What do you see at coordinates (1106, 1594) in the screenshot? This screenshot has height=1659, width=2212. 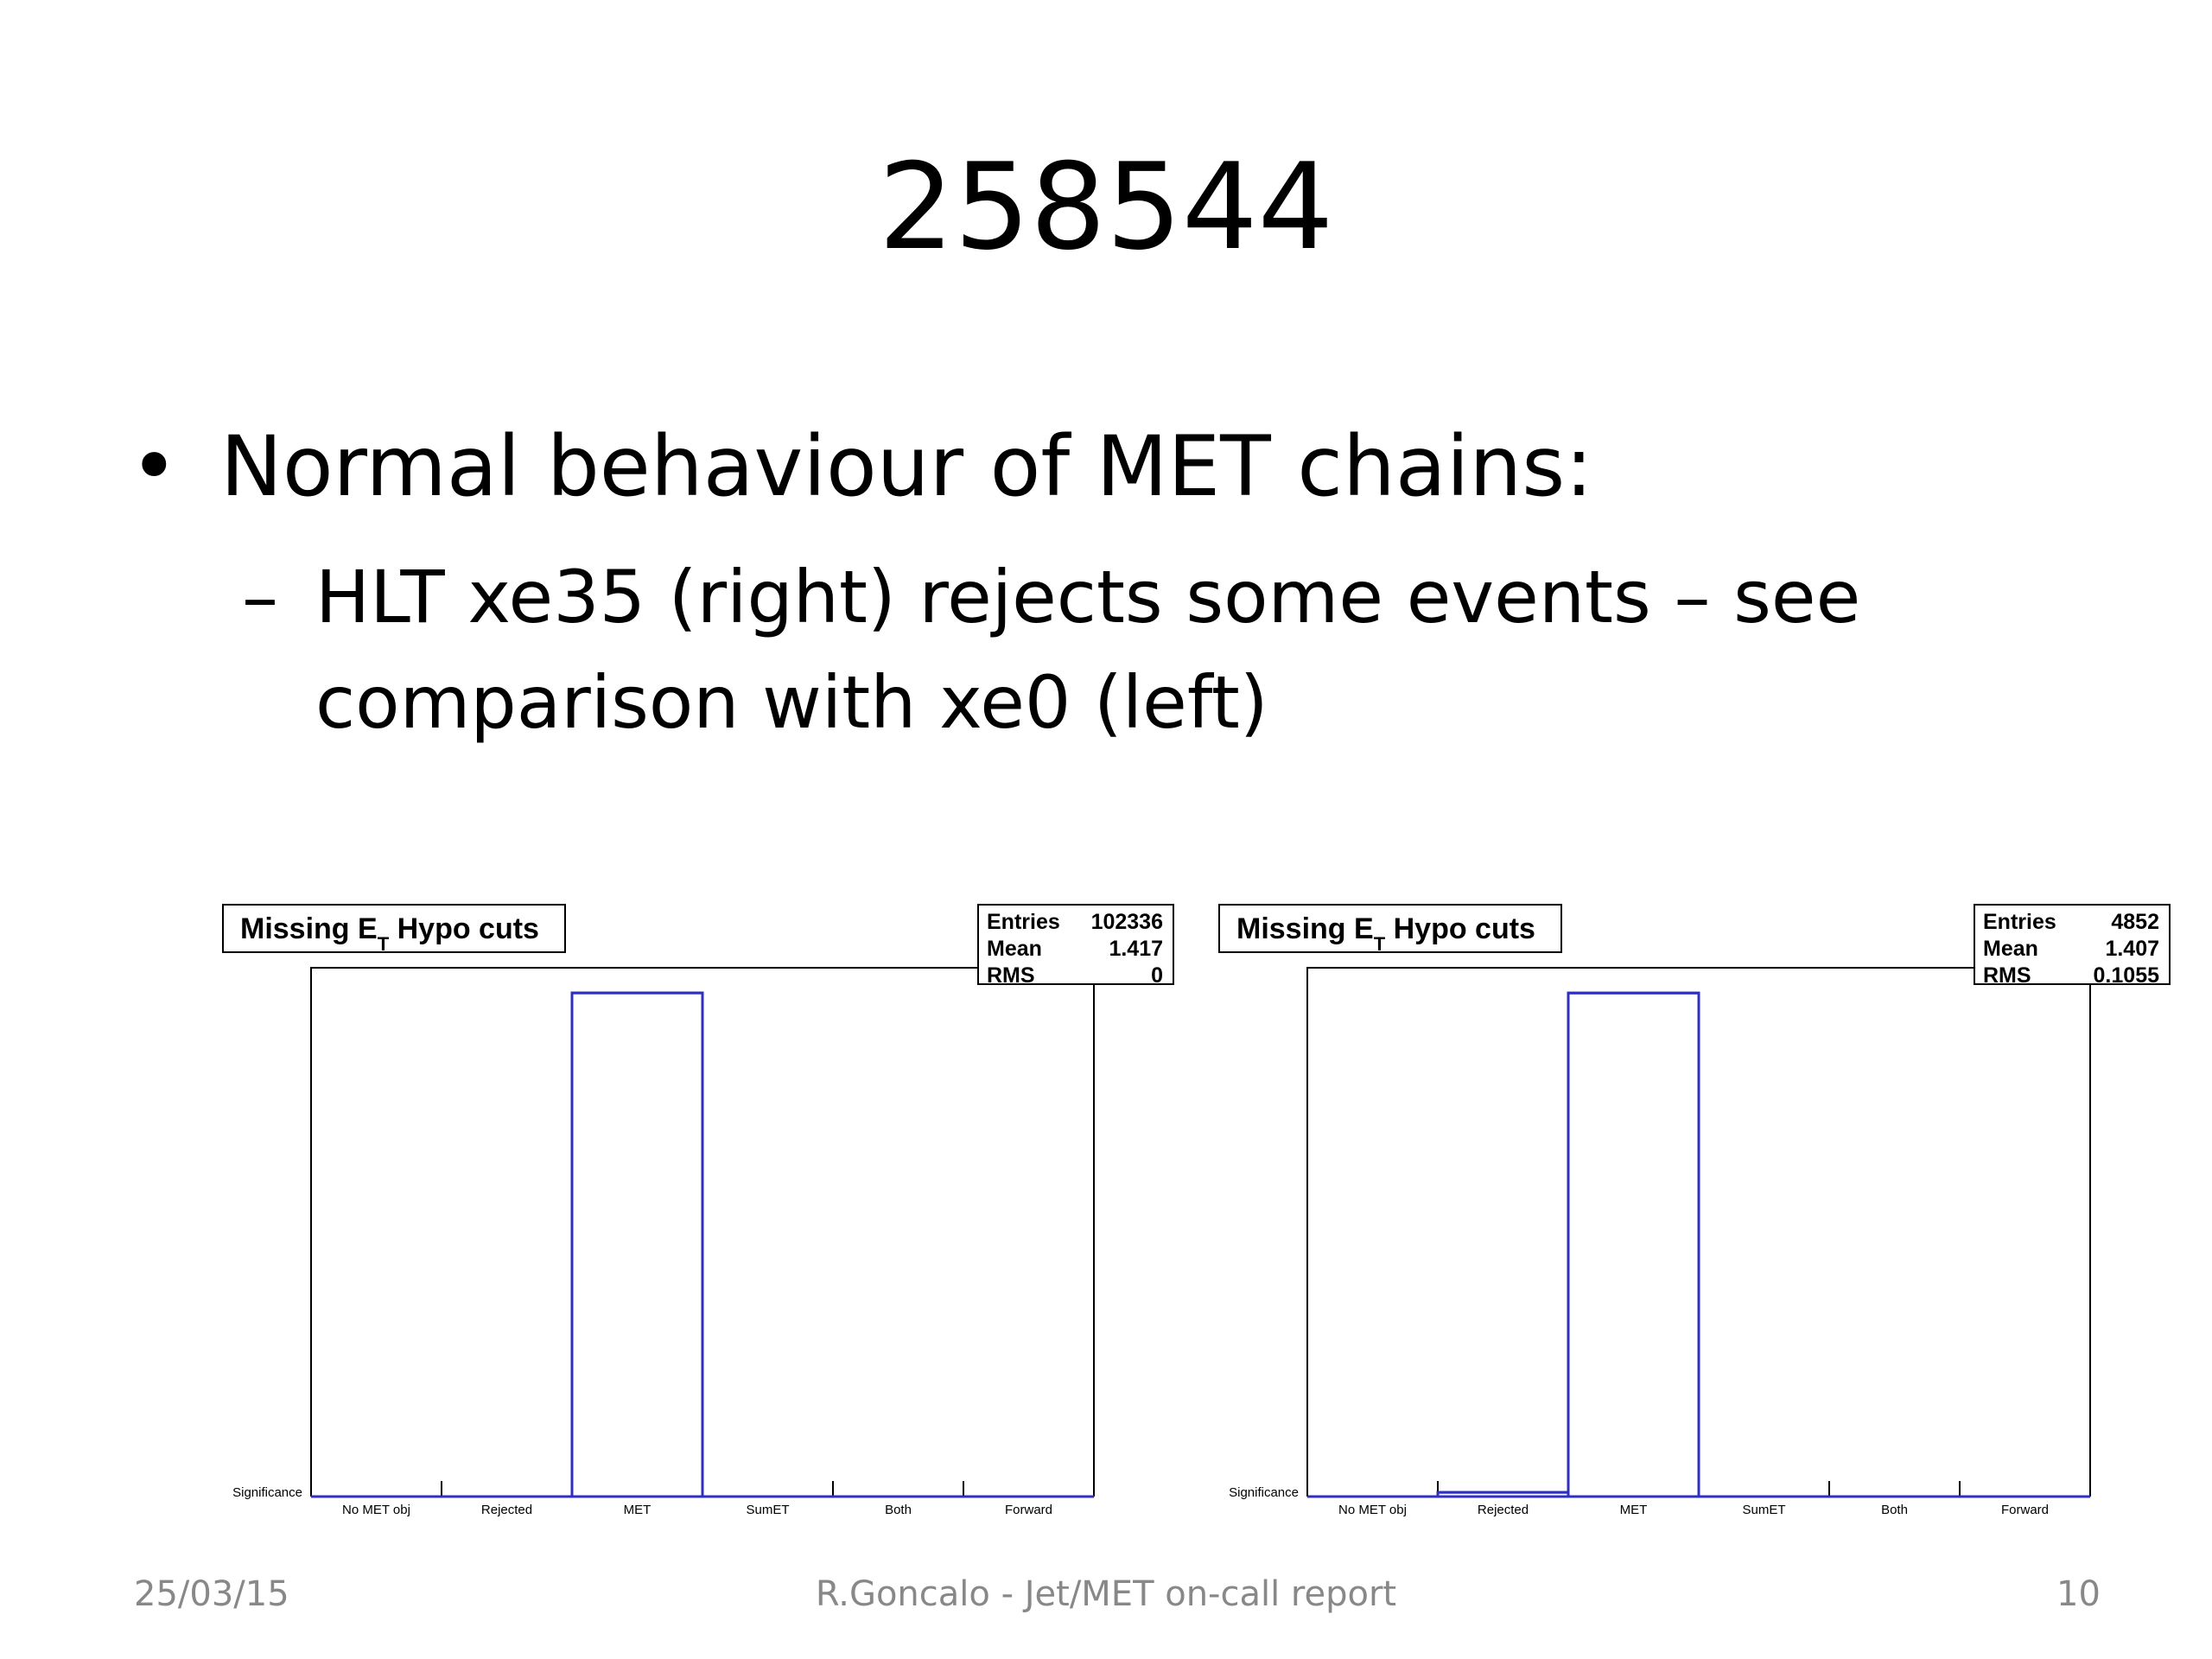 I see `footer-center-text: R.Goncalo - Jet/MET on-call report` at bounding box center [1106, 1594].